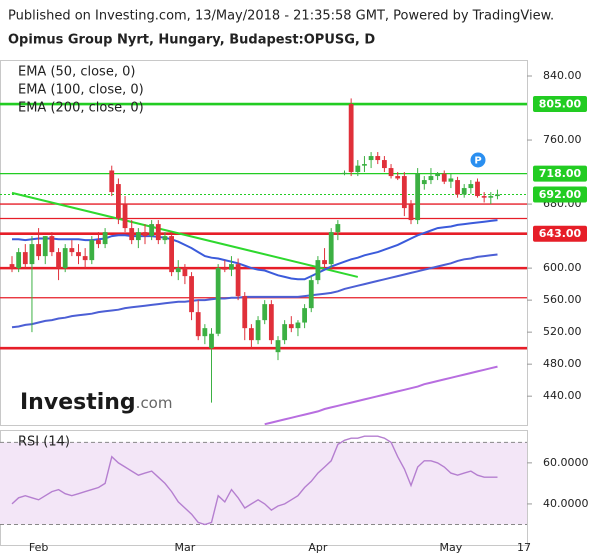 This screenshot has height=557, width=600. Describe the element at coordinates (81, 90) in the screenshot. I see `legend-entry: EMA (100, close, 0)` at that location.